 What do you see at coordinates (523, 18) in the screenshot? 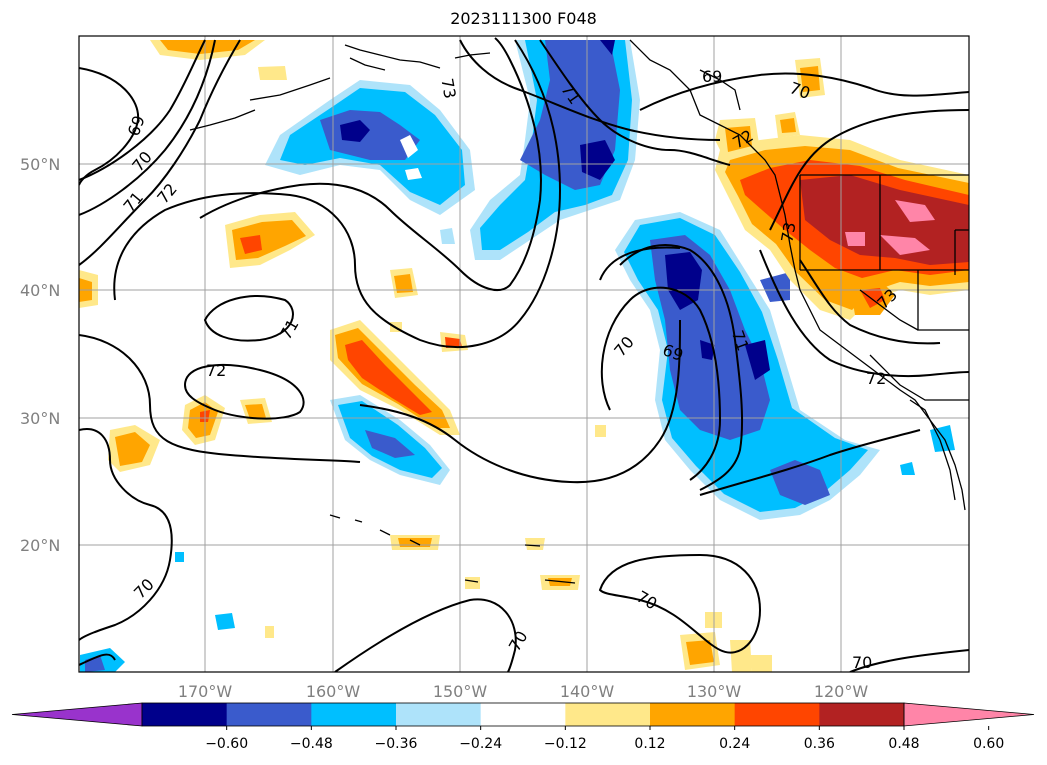
I see `map-title: 2023111300 F048` at bounding box center [523, 18].